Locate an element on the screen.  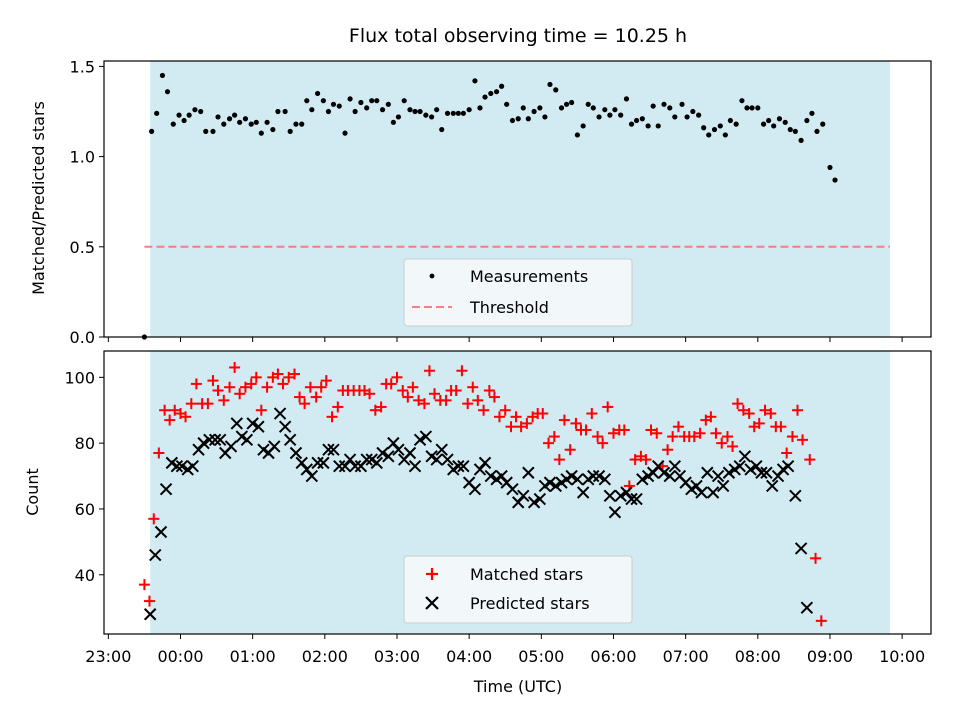
y-tick-label: 0.5 is located at coordinates (82, 247).